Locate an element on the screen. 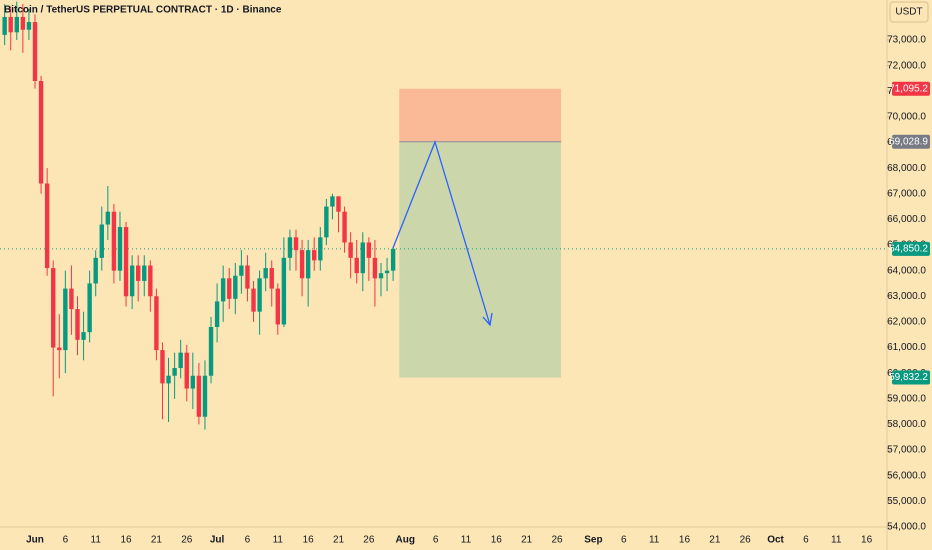  y-tick-label: 58,000.0 is located at coordinates (906, 424).